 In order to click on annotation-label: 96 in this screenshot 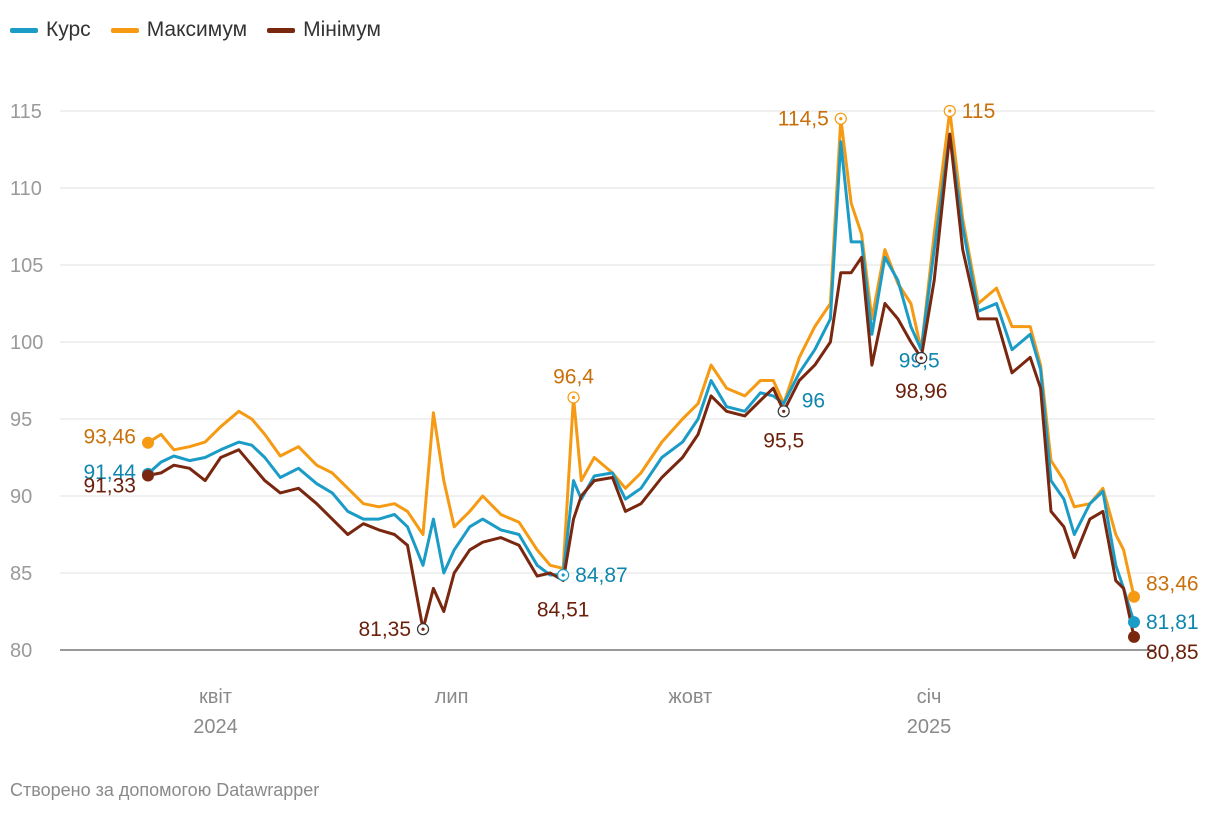, I will do `click(813, 401)`.